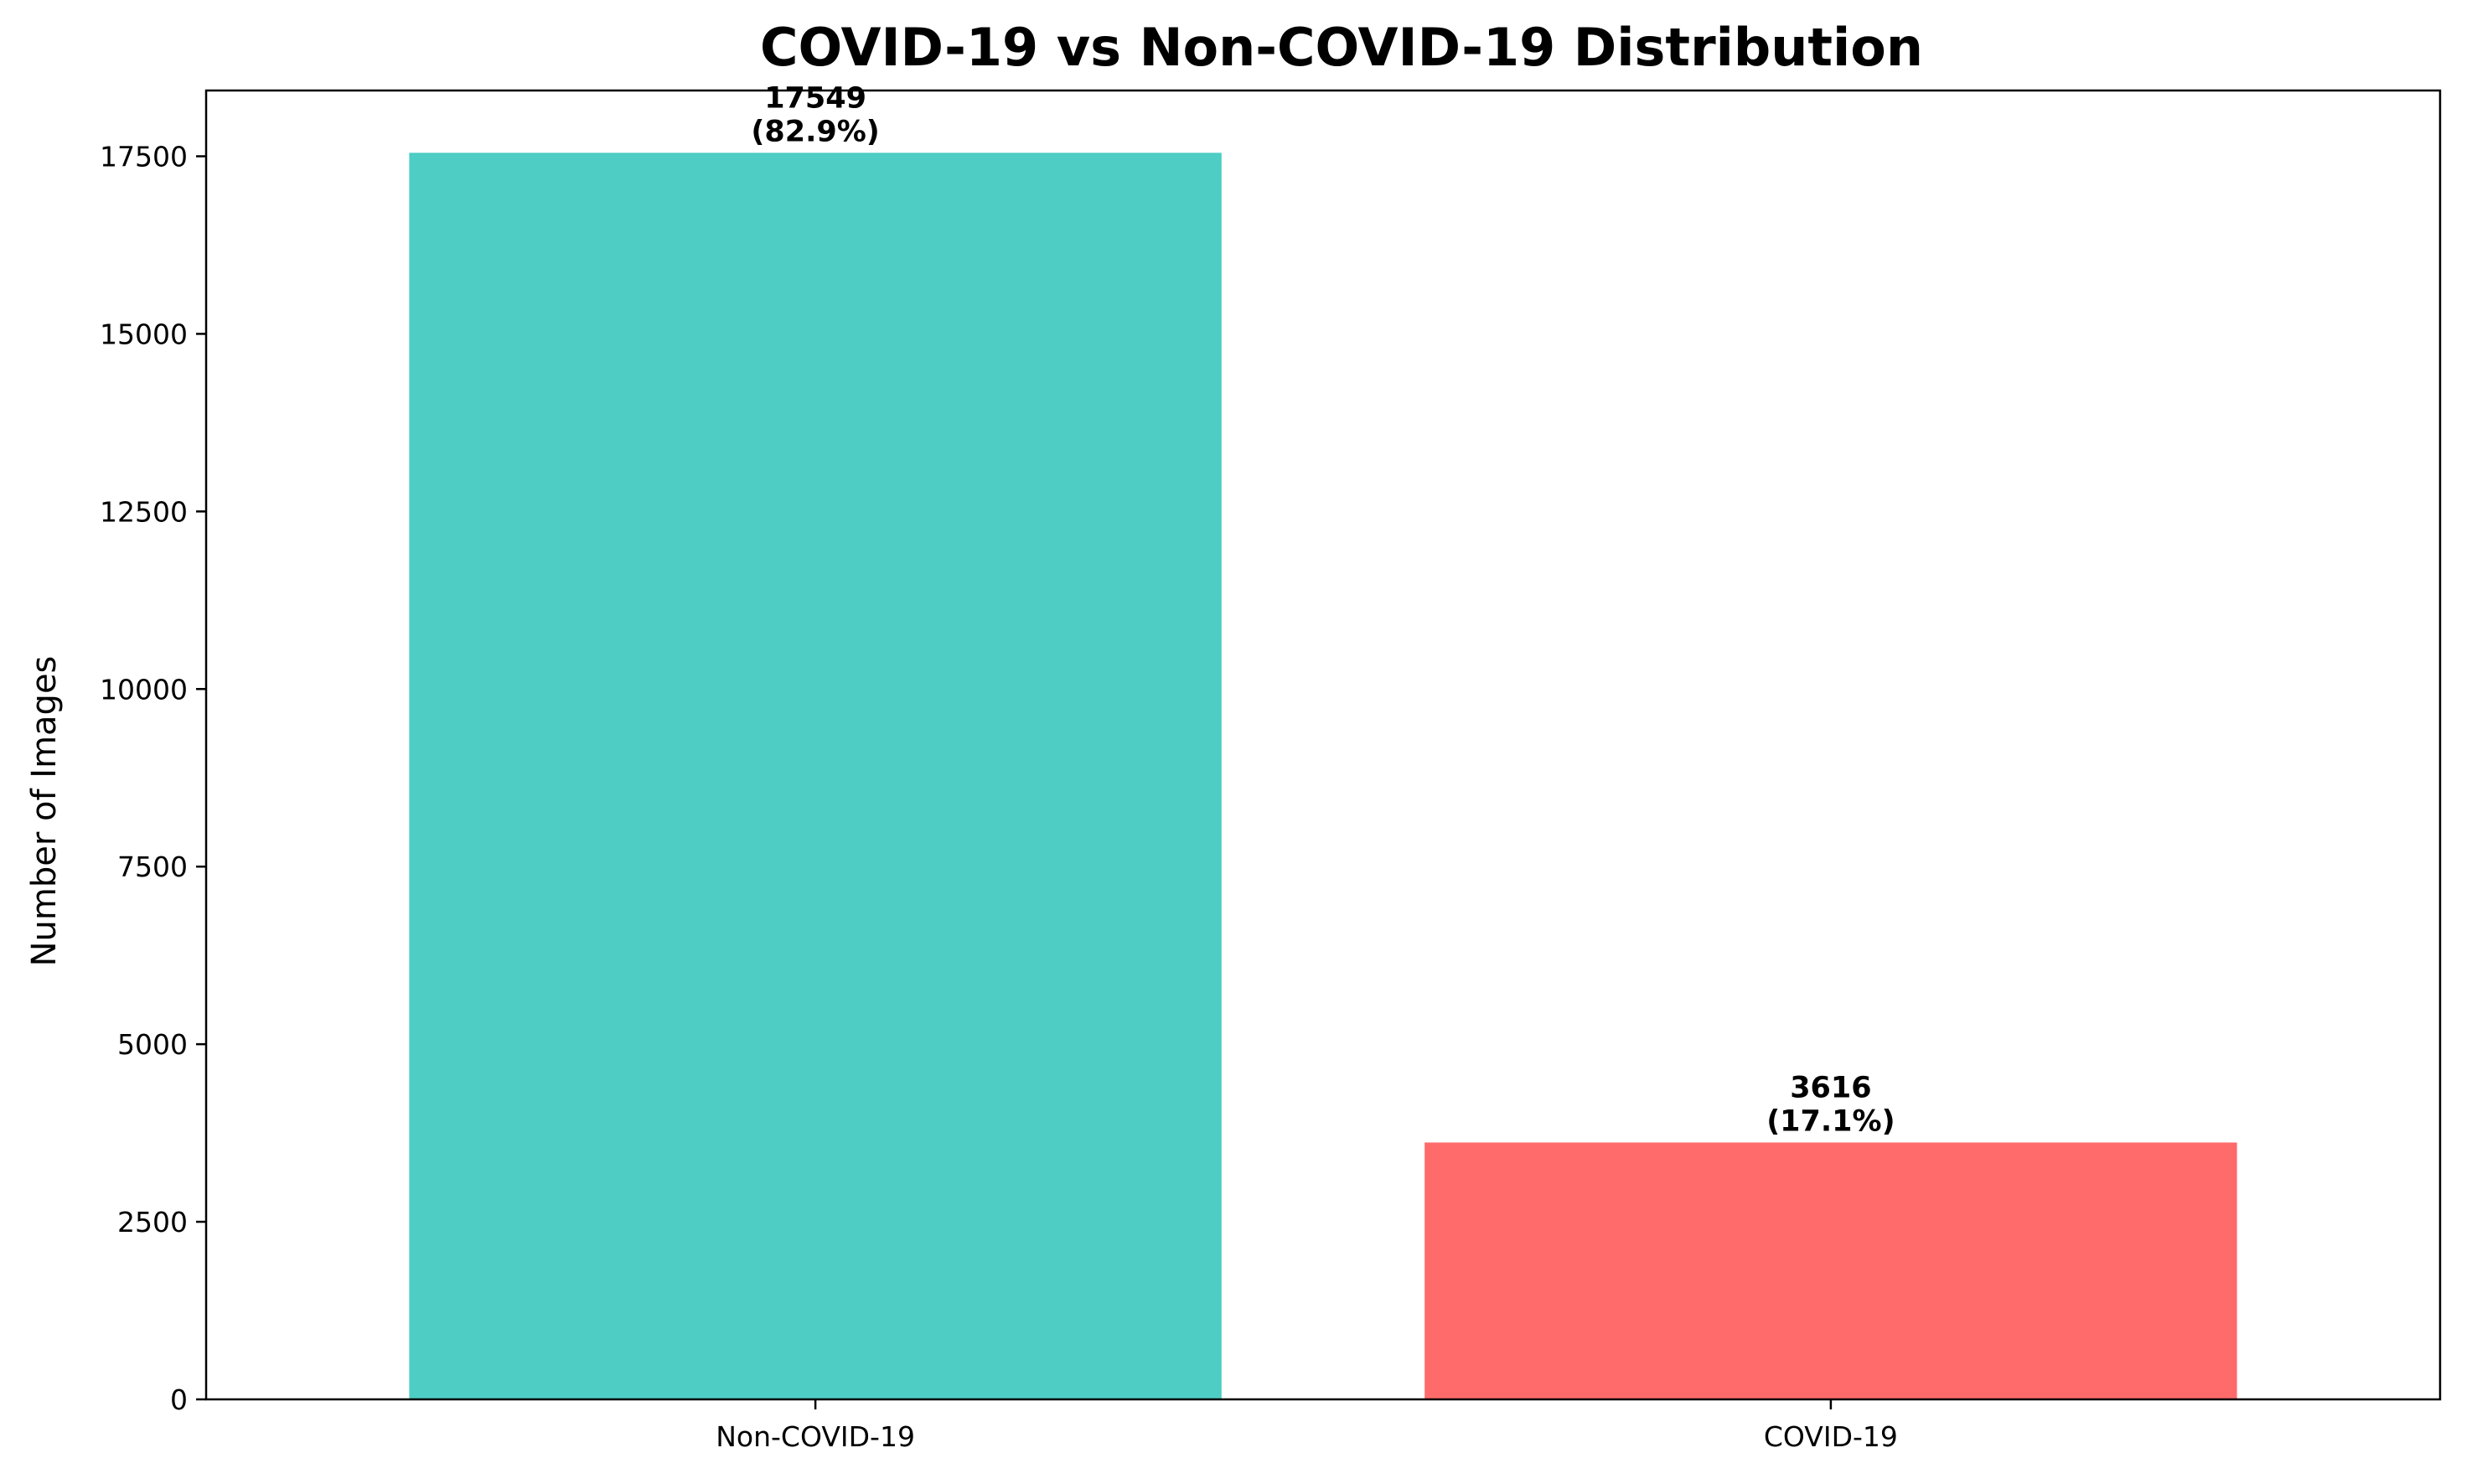  I want to click on y-tick-label: 5000, so click(152, 1044).